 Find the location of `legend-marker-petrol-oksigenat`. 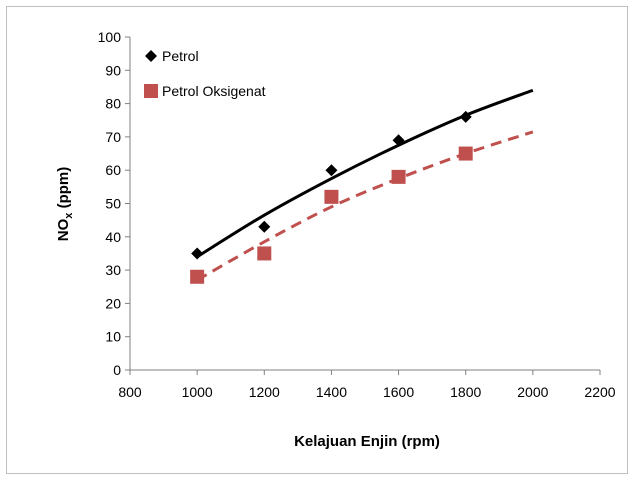

legend-marker-petrol-oksigenat is located at coordinates (151, 91).